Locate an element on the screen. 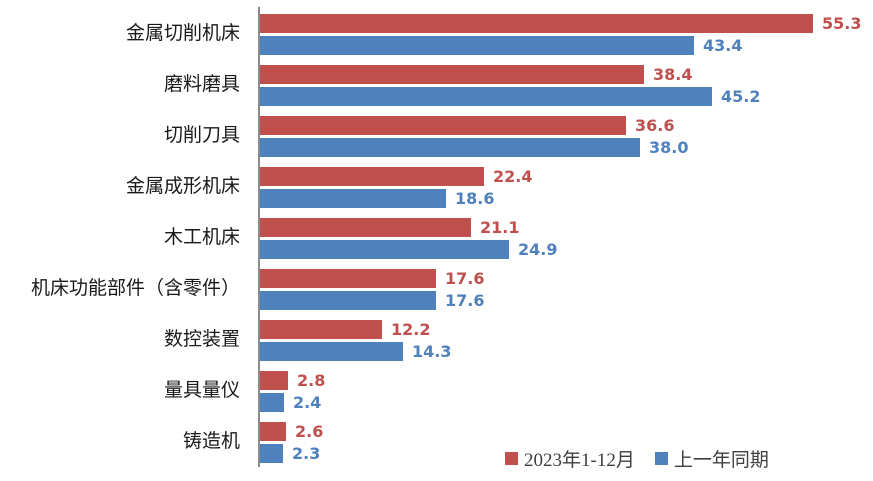  bar-pair: 38.4 45.2 is located at coordinates (510, 85).